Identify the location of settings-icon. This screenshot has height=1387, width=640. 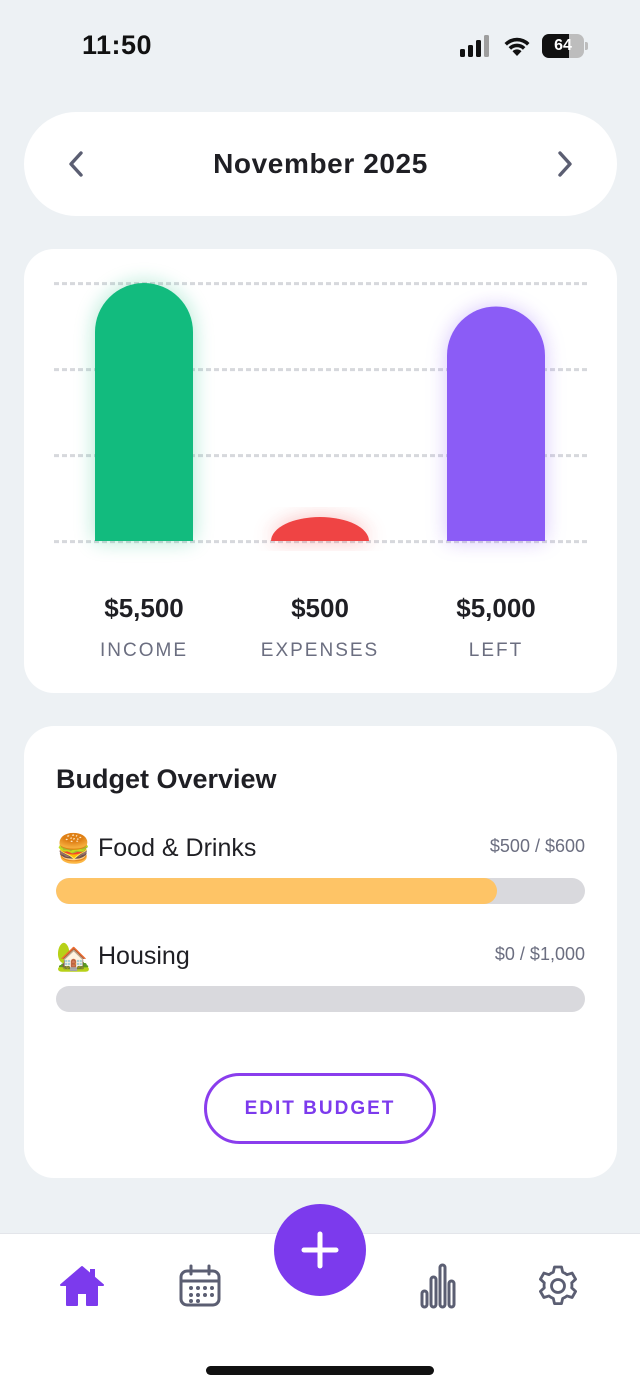
(558, 1285).